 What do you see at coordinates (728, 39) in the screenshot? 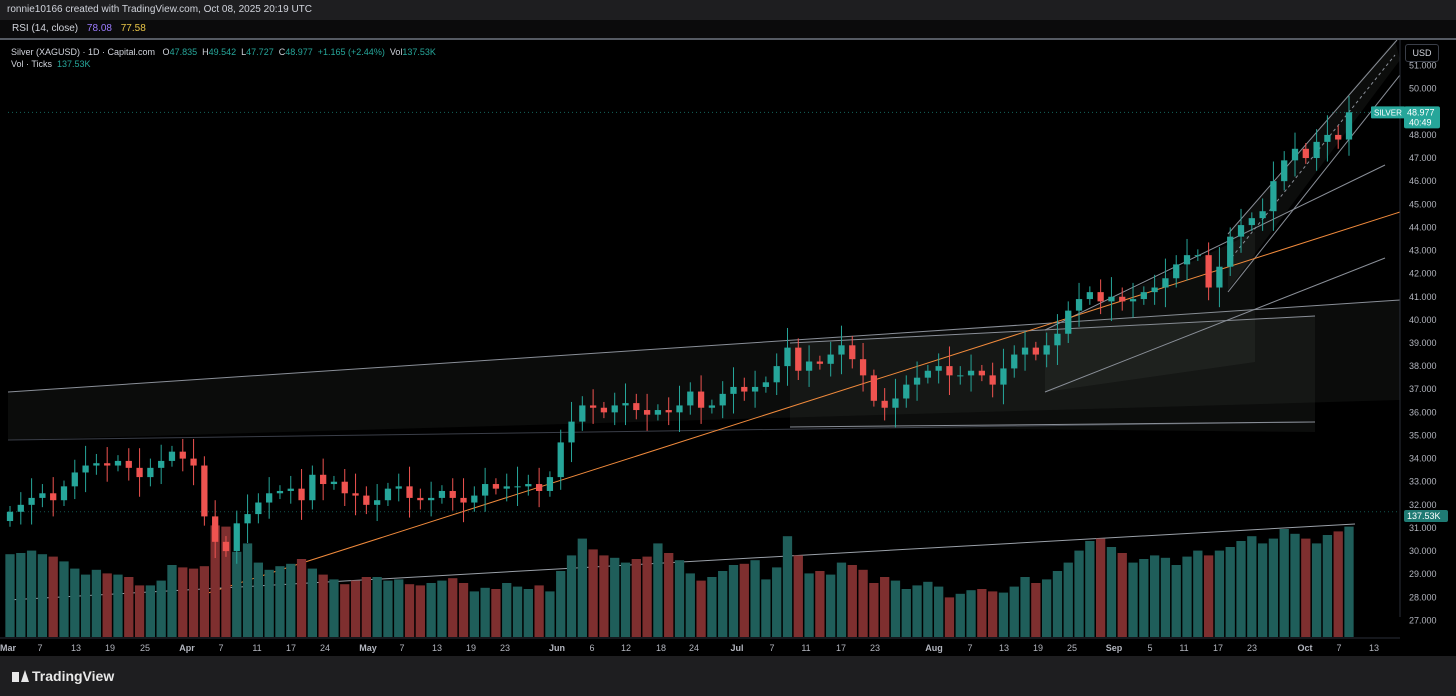
I see `pane-separator` at bounding box center [728, 39].